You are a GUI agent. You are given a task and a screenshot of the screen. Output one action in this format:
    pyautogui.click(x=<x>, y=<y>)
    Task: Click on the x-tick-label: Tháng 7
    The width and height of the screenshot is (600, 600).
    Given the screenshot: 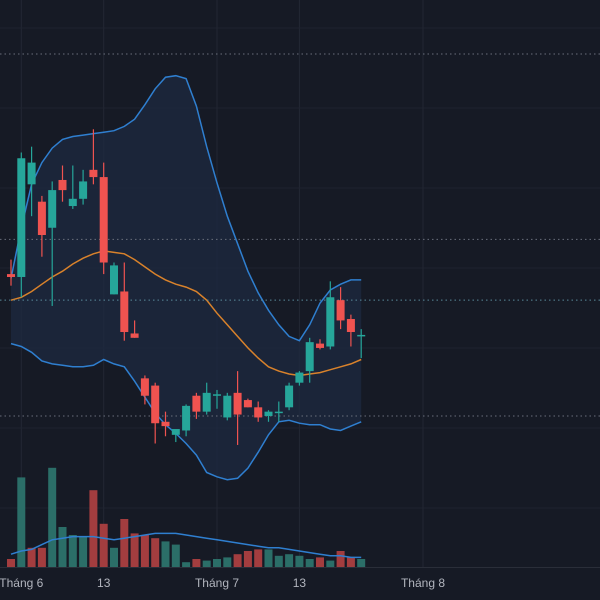 What is the action you would take?
    pyautogui.click(x=217, y=583)
    